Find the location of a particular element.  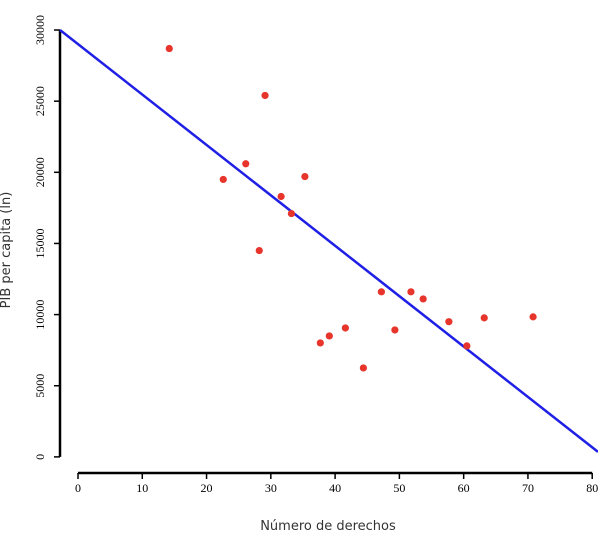

x-tick-label: 50 is located at coordinates (399, 488).